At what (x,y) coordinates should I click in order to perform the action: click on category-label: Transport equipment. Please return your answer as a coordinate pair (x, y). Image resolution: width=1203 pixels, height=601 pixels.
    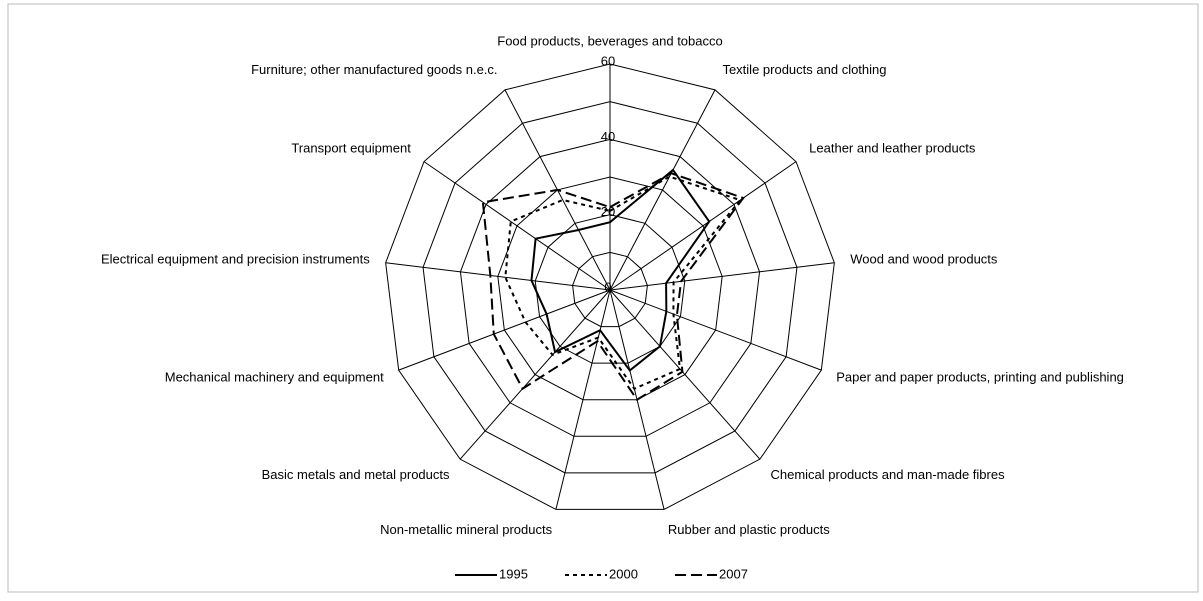
    Looking at the image, I should click on (351, 148).